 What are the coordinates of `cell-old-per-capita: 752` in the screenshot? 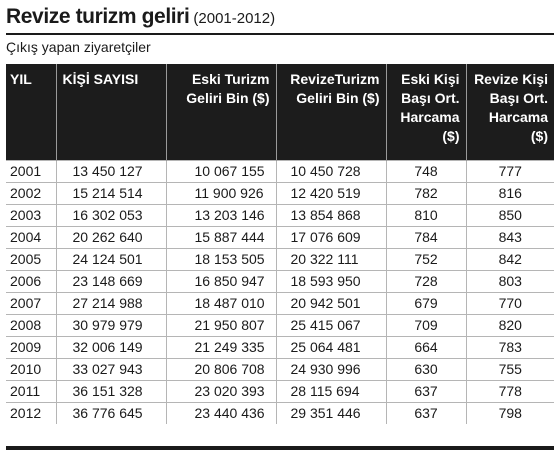 It's located at (425, 259).